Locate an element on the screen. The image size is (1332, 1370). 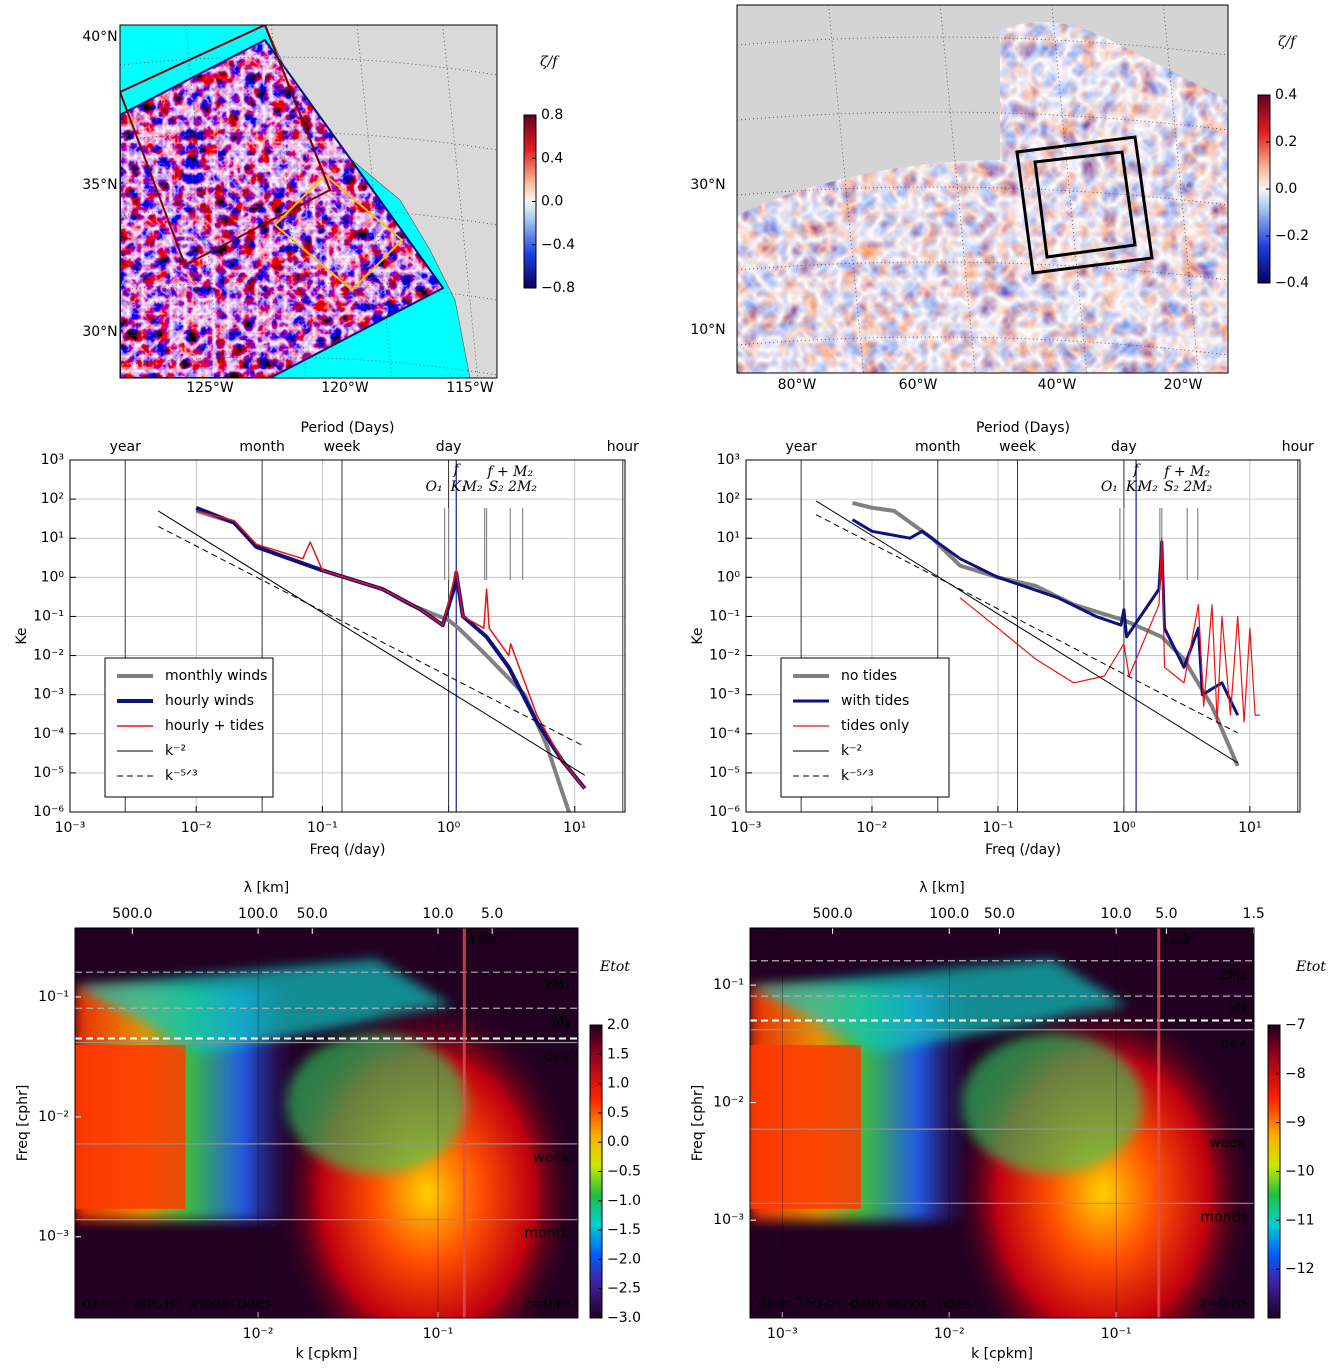
box-inner is located at coordinates (1085, 204).